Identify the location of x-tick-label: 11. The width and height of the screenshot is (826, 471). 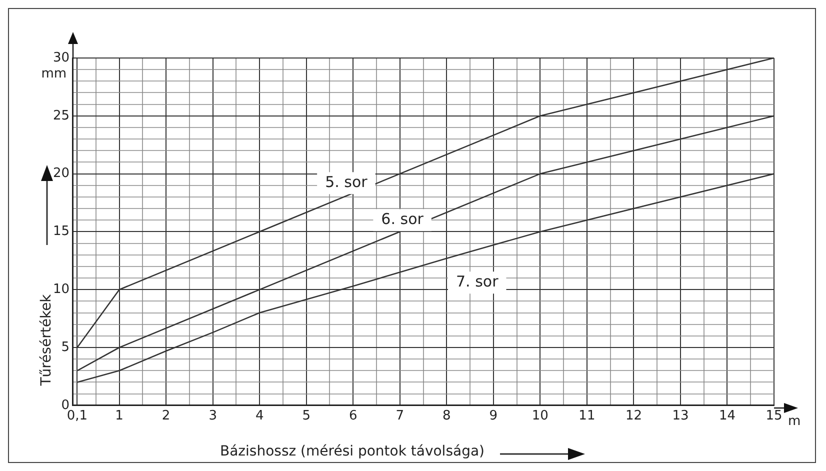
(587, 416).